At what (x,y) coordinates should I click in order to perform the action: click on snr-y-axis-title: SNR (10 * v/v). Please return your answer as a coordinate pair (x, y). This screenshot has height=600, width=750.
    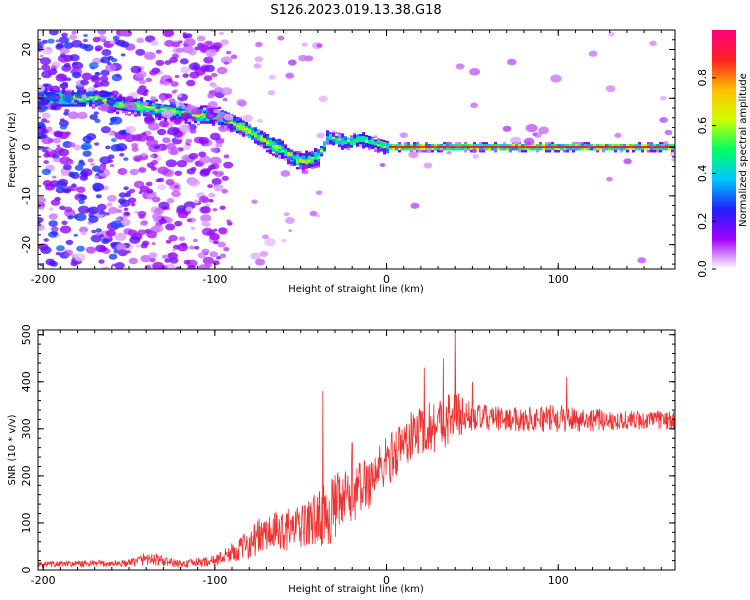
    Looking at the image, I should click on (12, 449).